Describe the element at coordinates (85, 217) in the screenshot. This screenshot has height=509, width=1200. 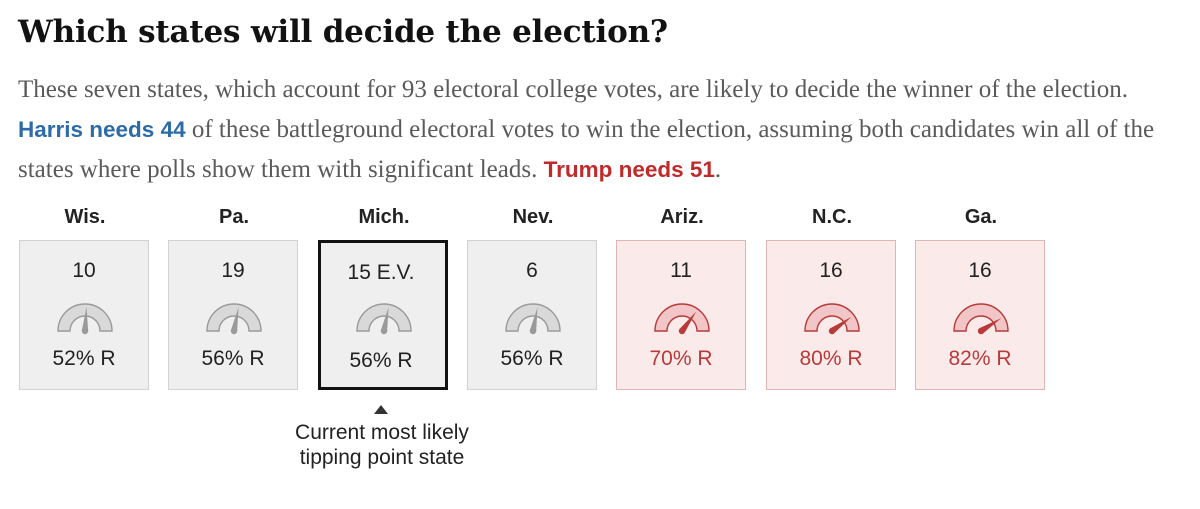
I see `state-name: Wis.` at that location.